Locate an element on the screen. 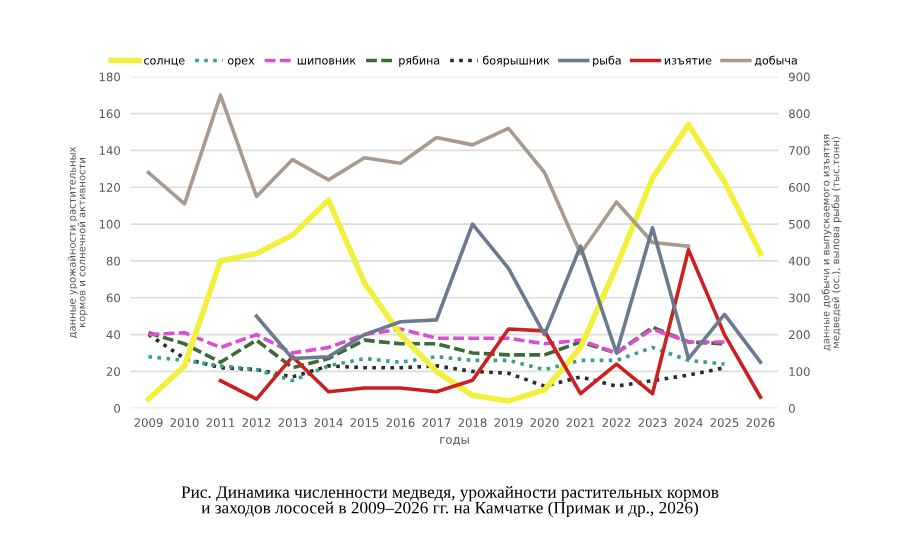  text: Рис. Динамика численности медведя, урожайности растительных кормов и заходов лососей в 2009–2026 гг. на Камчатке (Примак и др., 2026) is located at coordinates (450, 501).